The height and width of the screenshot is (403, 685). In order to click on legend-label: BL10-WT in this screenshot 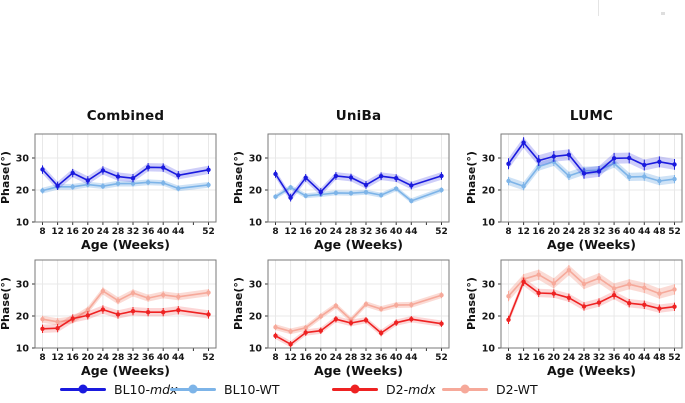, I will do `click(252, 389)`.